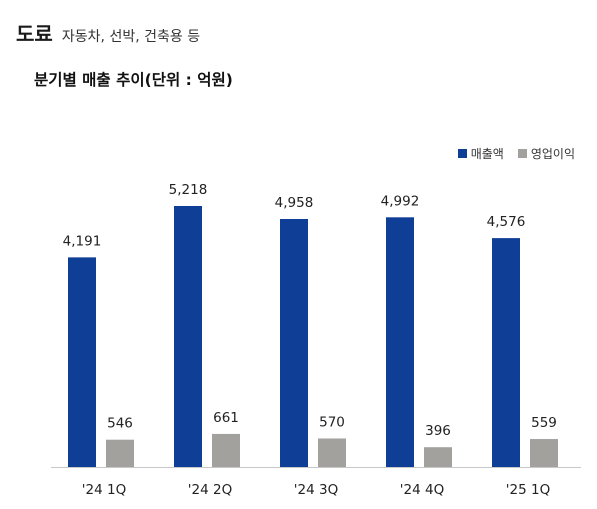 This screenshot has width=597, height=509. What do you see at coordinates (34, 34) in the screenshot?
I see `section-heading: 도료` at bounding box center [34, 34].